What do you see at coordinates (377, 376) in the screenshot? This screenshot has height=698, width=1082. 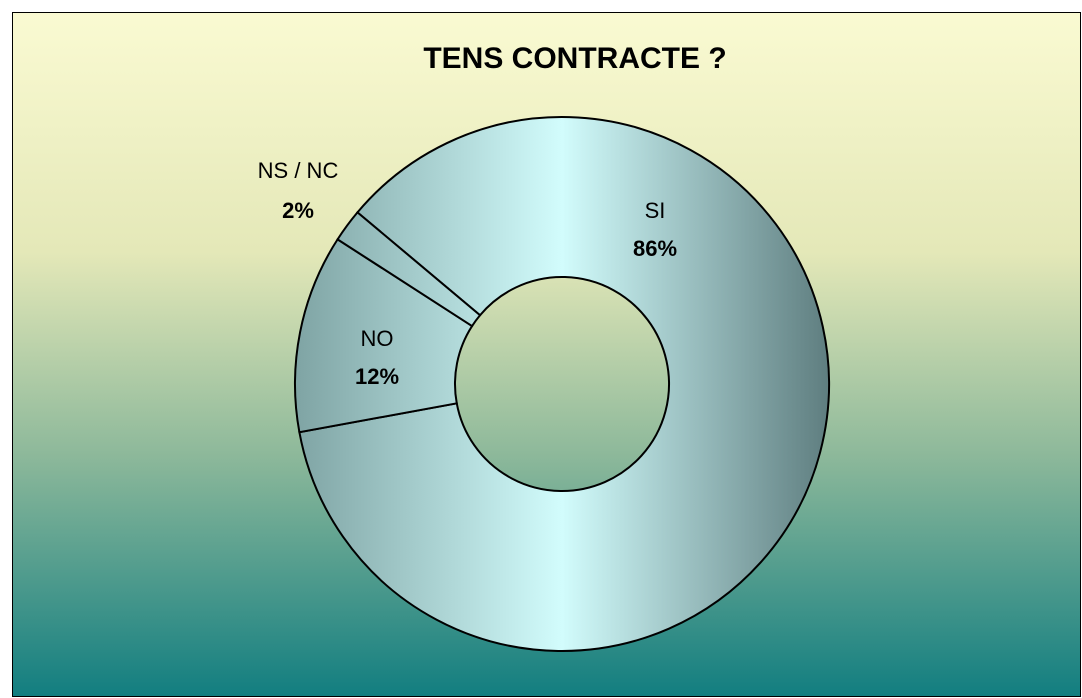 I see `value-label: 12%` at bounding box center [377, 376].